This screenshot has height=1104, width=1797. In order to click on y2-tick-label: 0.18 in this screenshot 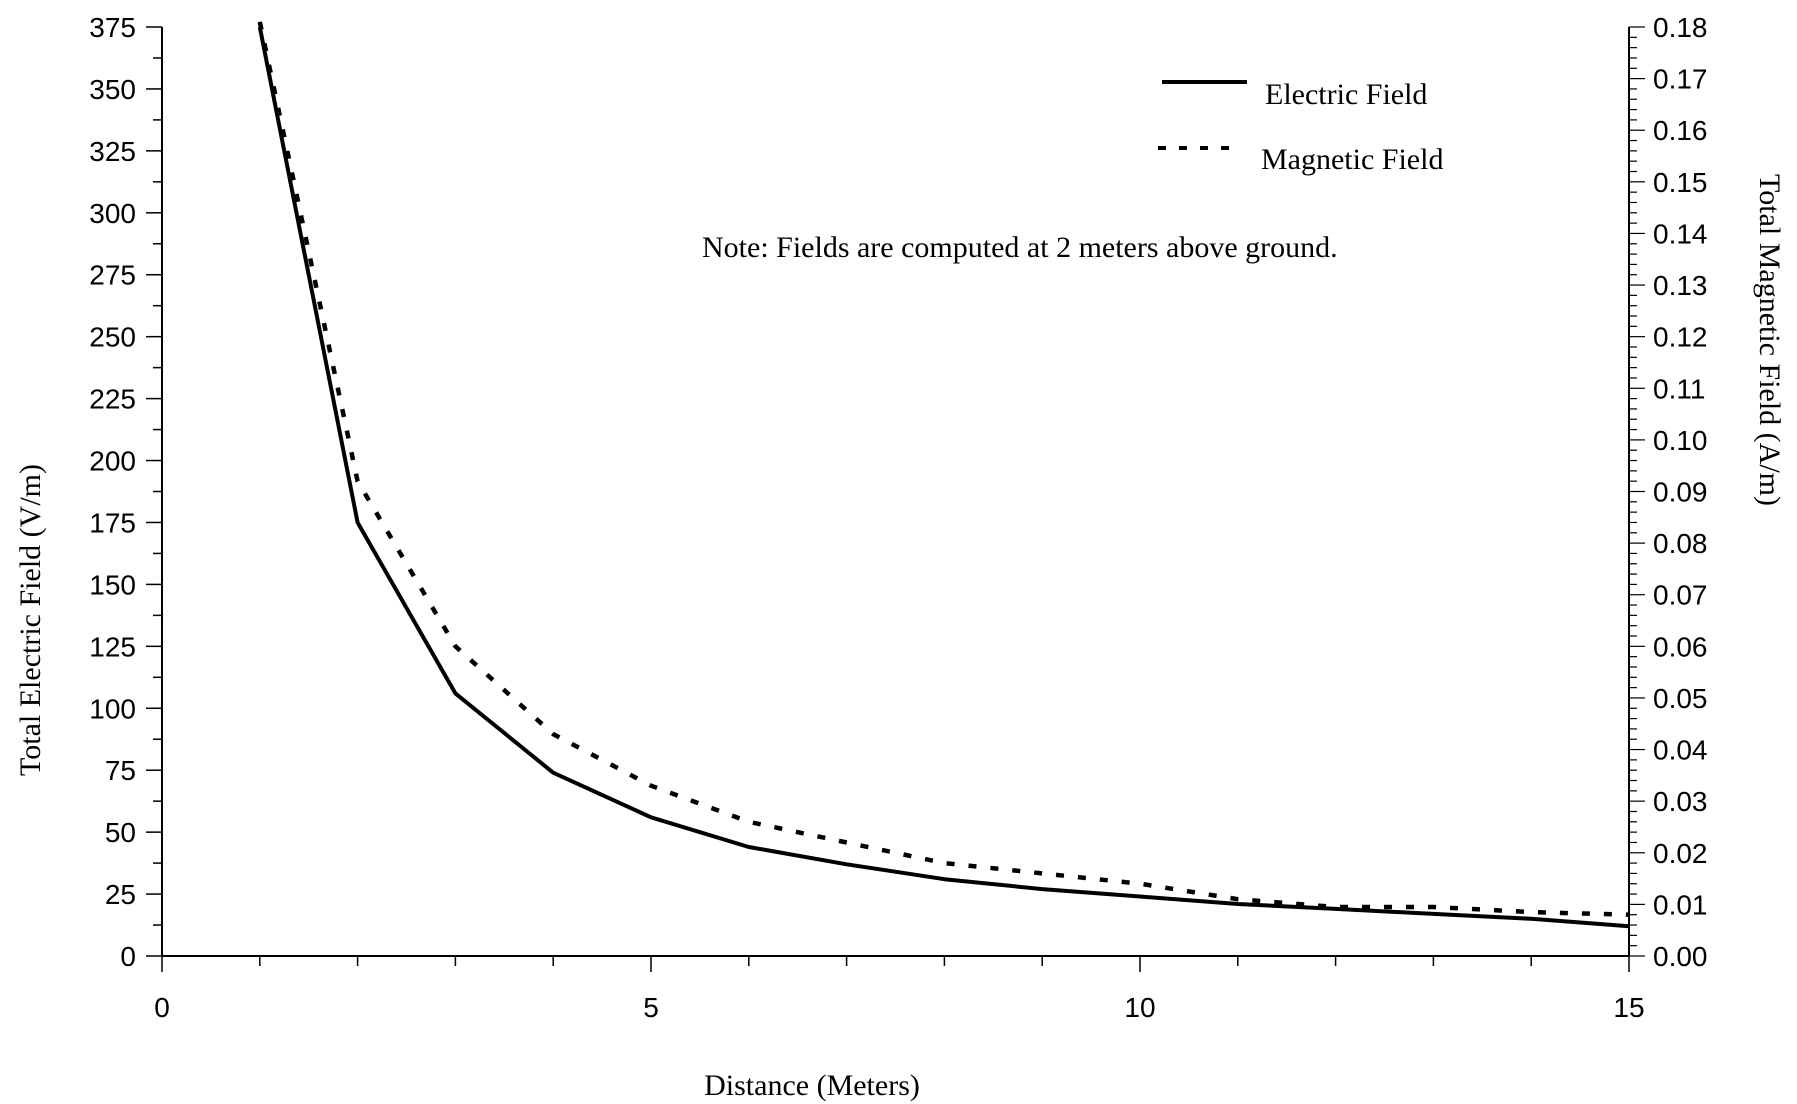, I will do `click(1680, 27)`.